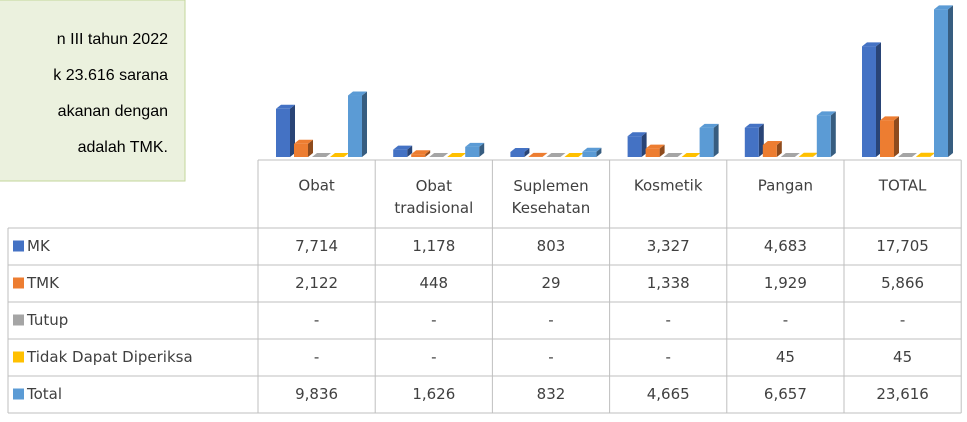  What do you see at coordinates (43, 283) in the screenshot?
I see `legend-label: TMK` at bounding box center [43, 283].